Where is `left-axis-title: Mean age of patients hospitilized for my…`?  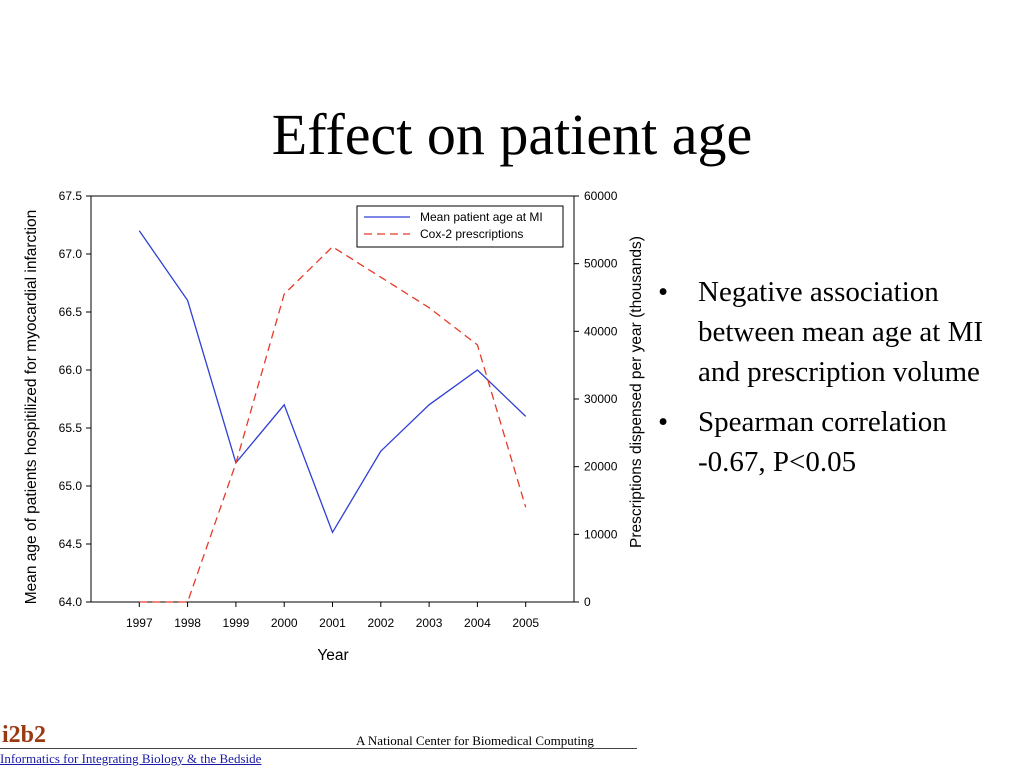
left-axis-title: Mean age of patients hospitilized for my… is located at coordinates (31, 407).